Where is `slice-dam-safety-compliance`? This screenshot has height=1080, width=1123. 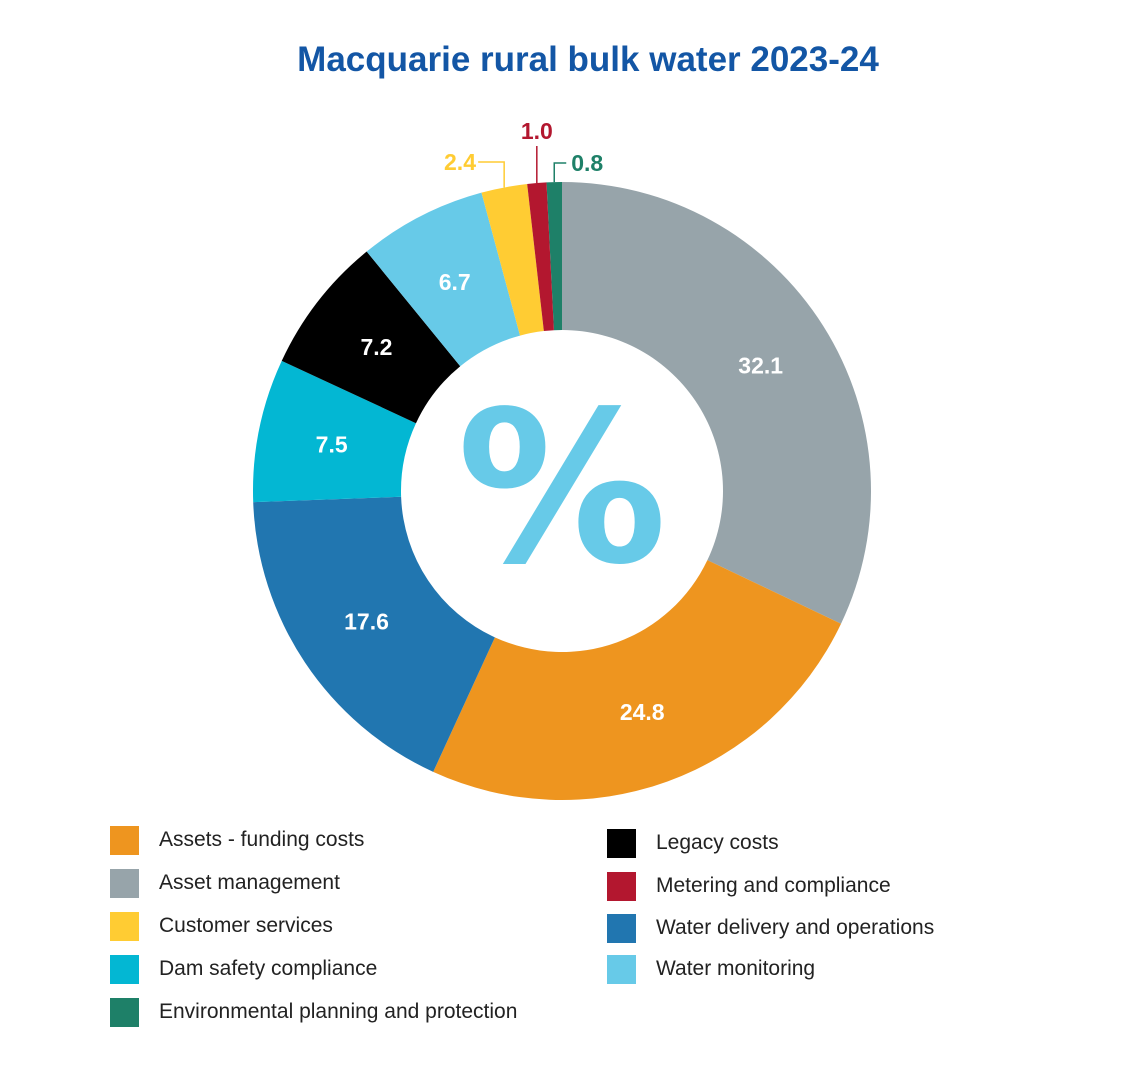
slice-dam-safety-compliance is located at coordinates (334, 431).